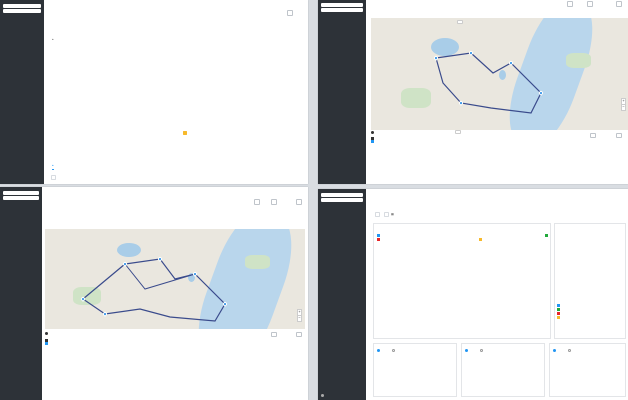 The image size is (628, 400). I want to click on avg-loading-card, so click(503, 370).